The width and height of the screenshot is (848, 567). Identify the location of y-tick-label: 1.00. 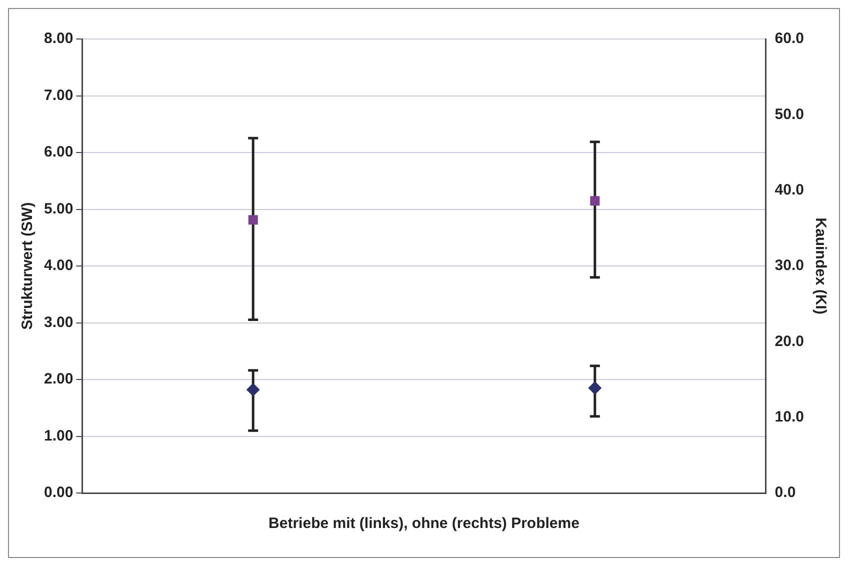
(59, 435).